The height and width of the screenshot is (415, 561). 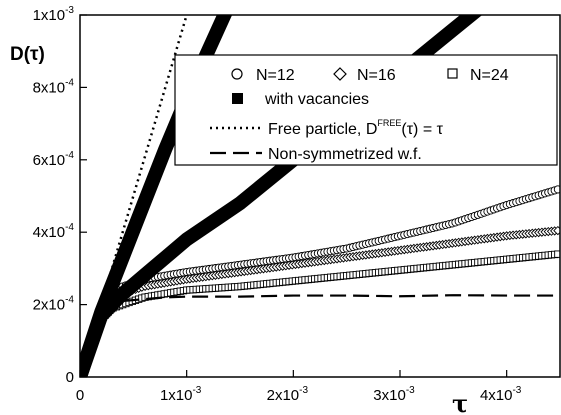 What do you see at coordinates (340, 74) in the screenshot?
I see `legend-marker-diamond` at bounding box center [340, 74].